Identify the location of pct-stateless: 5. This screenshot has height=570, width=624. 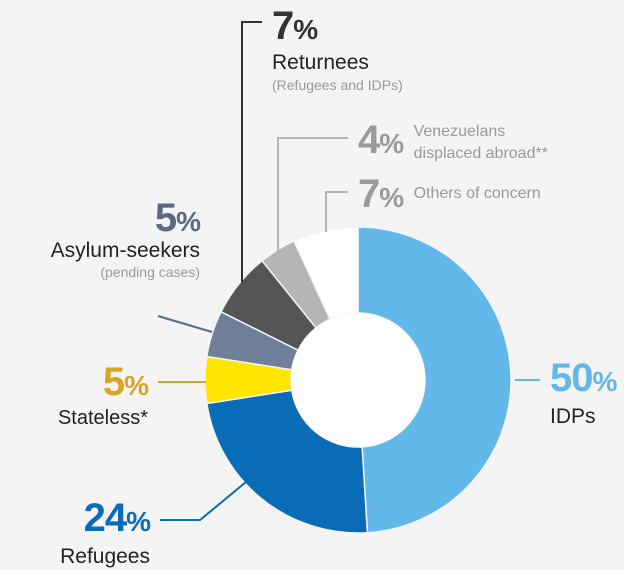
(113, 382).